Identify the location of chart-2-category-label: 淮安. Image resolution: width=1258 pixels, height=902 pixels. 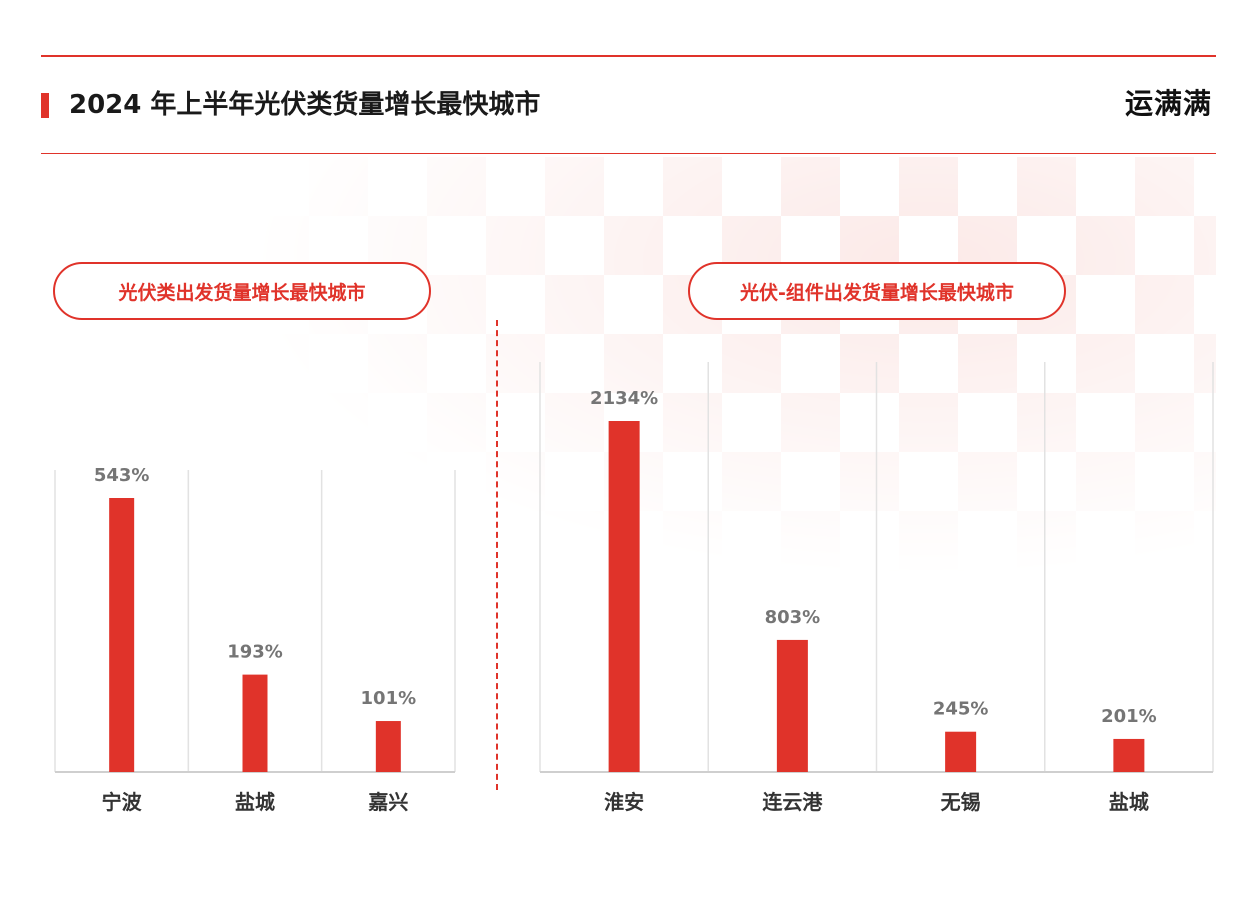
(624, 802).